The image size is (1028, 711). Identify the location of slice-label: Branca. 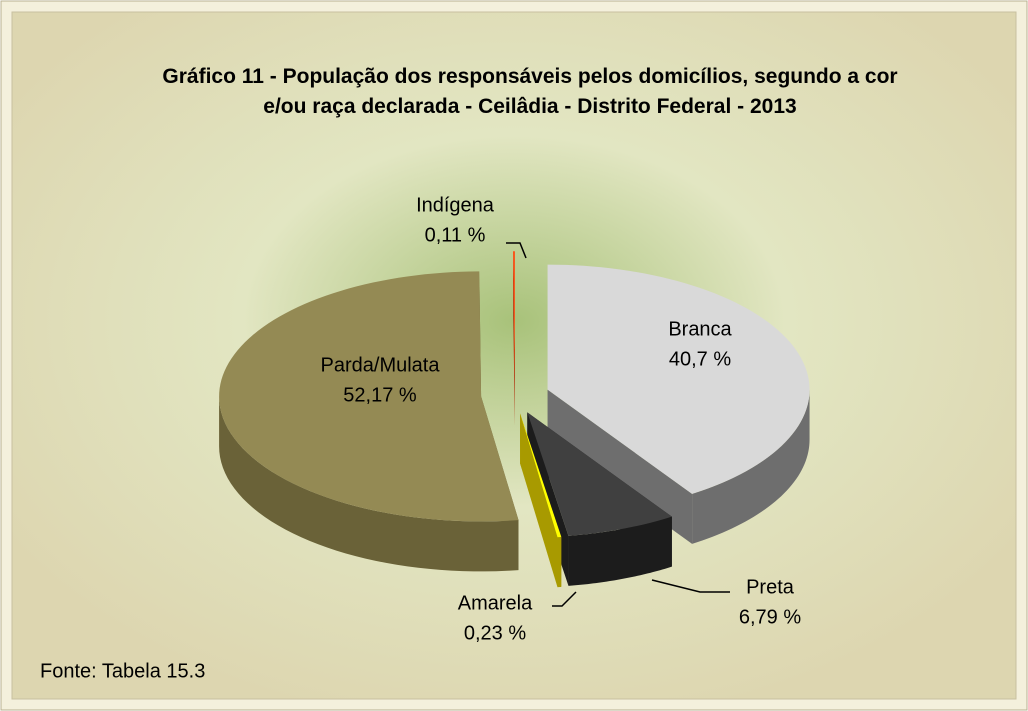
(700, 329).